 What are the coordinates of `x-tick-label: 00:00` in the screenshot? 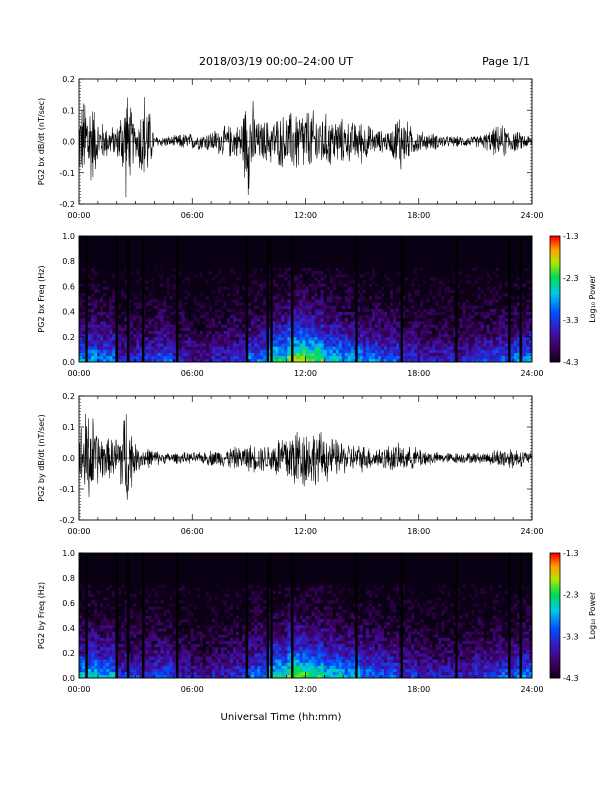 It's located at (78, 215).